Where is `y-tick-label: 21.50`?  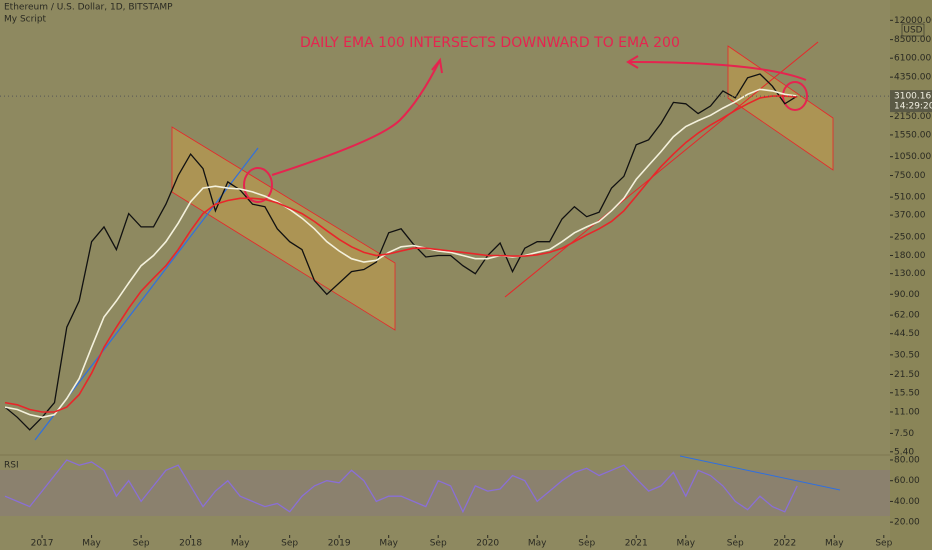
y-tick-label: 21.50 is located at coordinates (907, 375).